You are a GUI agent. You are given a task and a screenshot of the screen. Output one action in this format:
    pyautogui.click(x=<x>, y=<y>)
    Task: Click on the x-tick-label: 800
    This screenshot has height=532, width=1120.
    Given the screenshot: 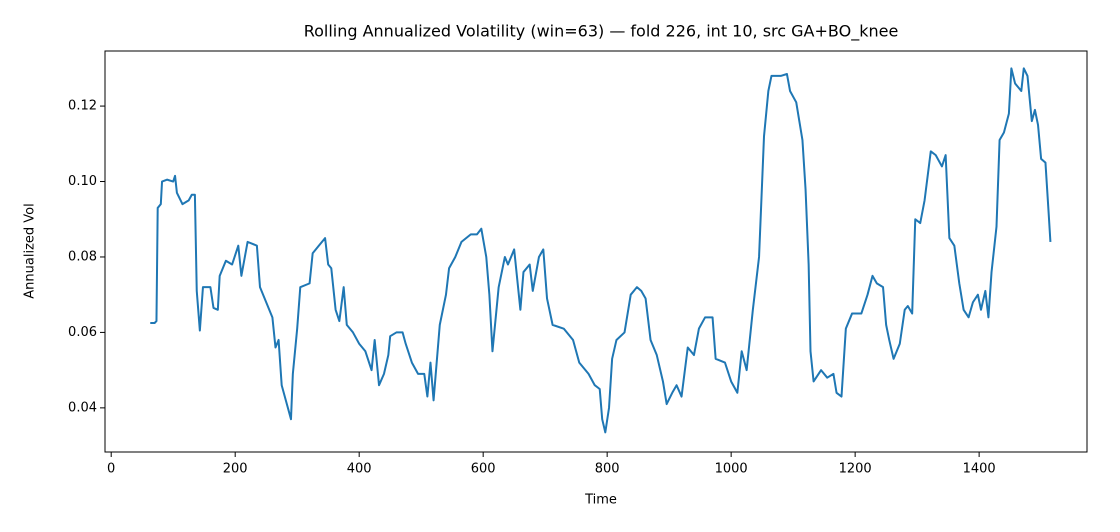 What is the action you would take?
    pyautogui.click(x=607, y=469)
    